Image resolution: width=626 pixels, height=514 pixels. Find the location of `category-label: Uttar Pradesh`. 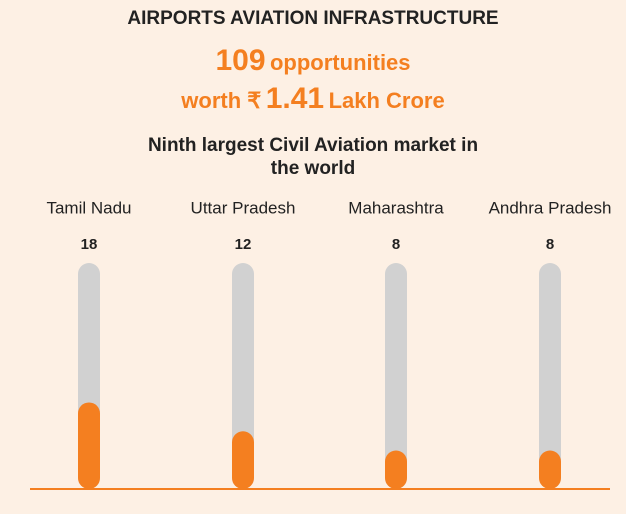

category-label: Uttar Pradesh is located at coordinates (243, 207).